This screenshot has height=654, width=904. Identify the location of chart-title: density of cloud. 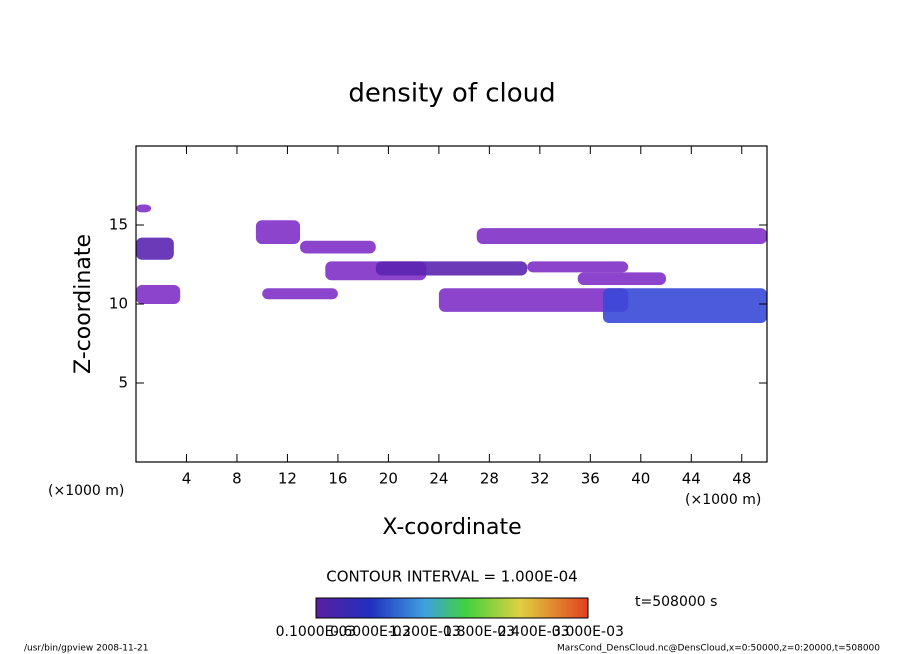
(451, 94).